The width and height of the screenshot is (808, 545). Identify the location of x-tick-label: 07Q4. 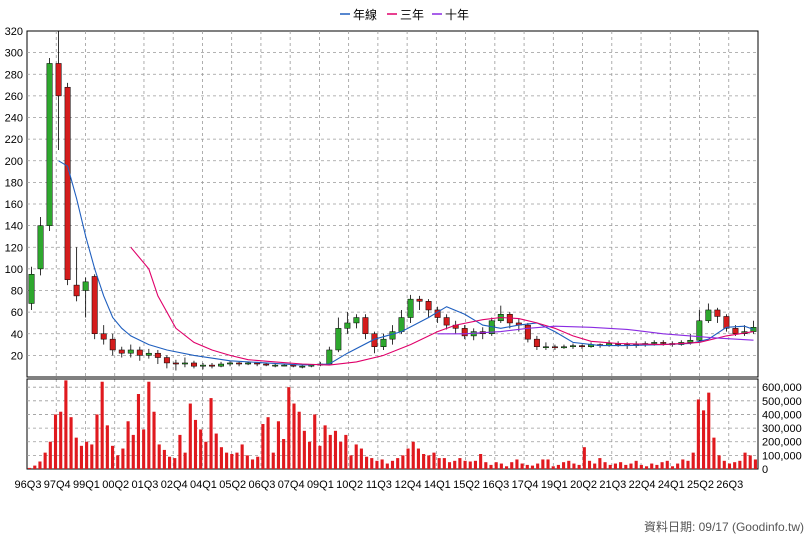
(291, 485).